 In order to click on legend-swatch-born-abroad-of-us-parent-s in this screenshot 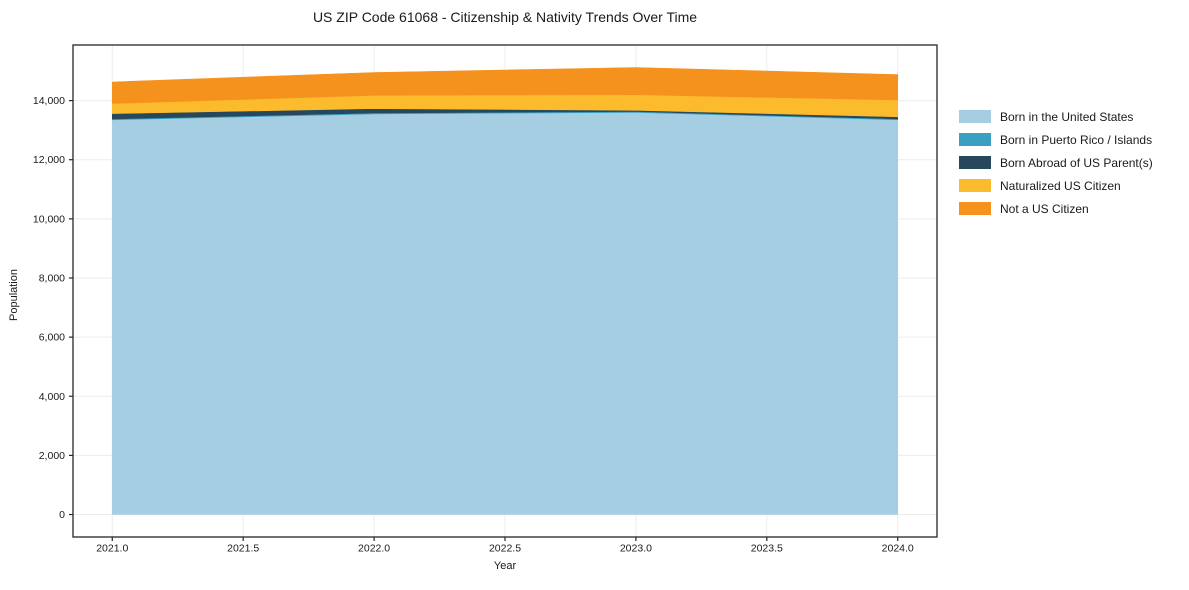, I will do `click(975, 162)`.